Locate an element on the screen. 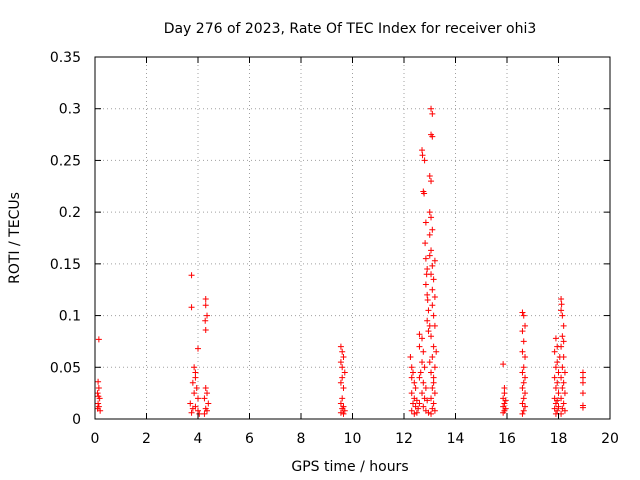 The height and width of the screenshot is (480, 640). y-tick-label: 0.1 is located at coordinates (70, 317).